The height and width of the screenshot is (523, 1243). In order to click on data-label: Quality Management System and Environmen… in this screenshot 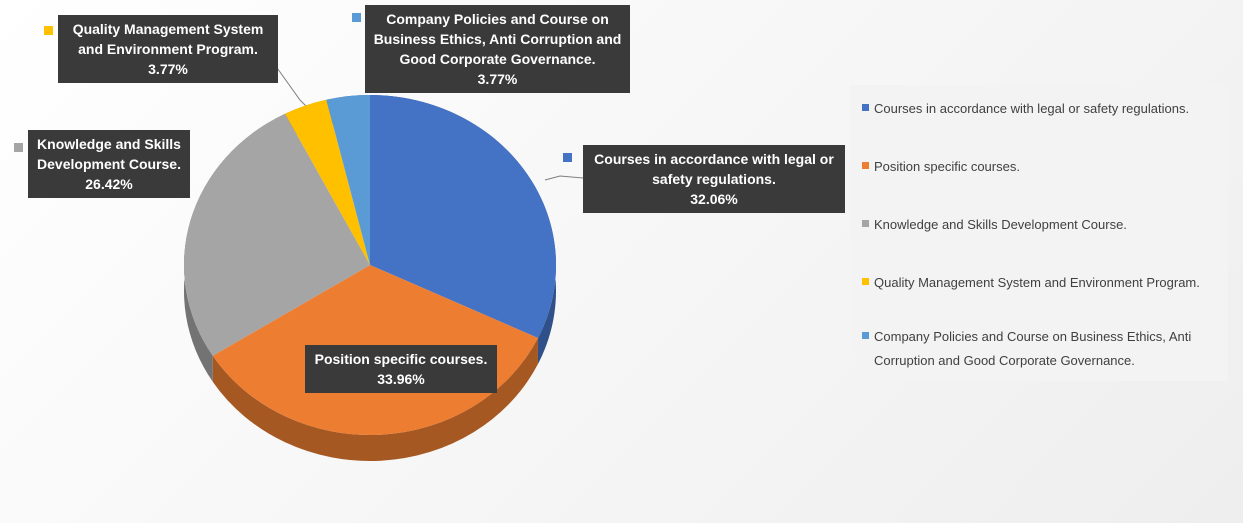, I will do `click(168, 49)`.